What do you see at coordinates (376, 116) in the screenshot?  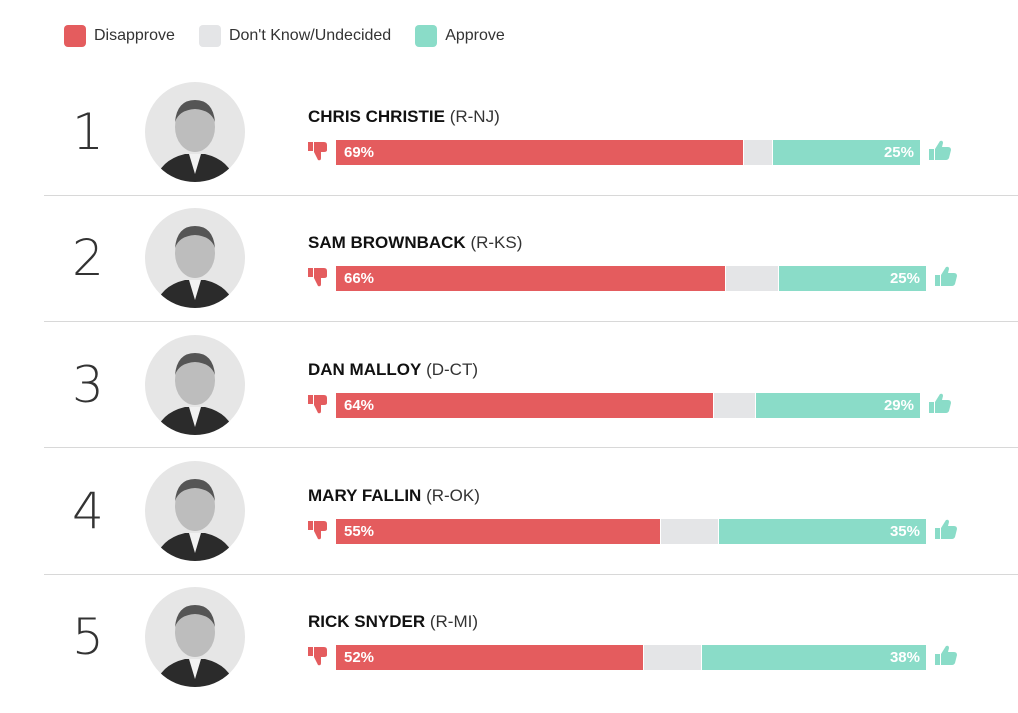 I see `governor-name: CHRIS CHRISTIE` at bounding box center [376, 116].